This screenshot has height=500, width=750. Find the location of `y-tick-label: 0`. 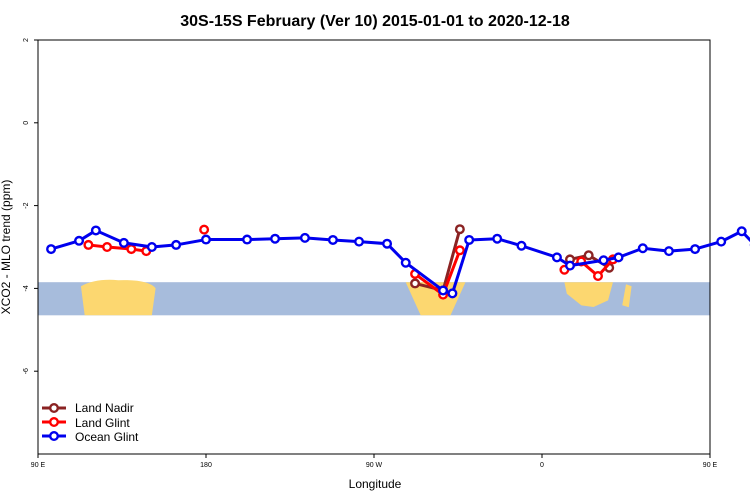

y-tick-label: 0 is located at coordinates (26, 123).